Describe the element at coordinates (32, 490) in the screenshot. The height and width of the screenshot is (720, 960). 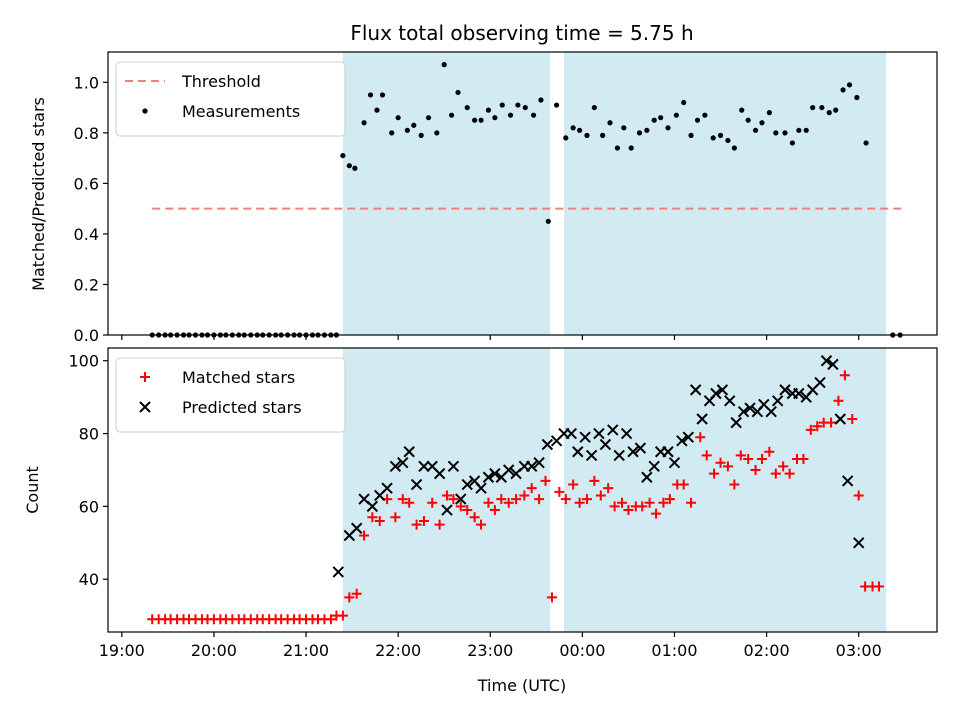
I see `bottom-y-axis-label: Count` at that location.